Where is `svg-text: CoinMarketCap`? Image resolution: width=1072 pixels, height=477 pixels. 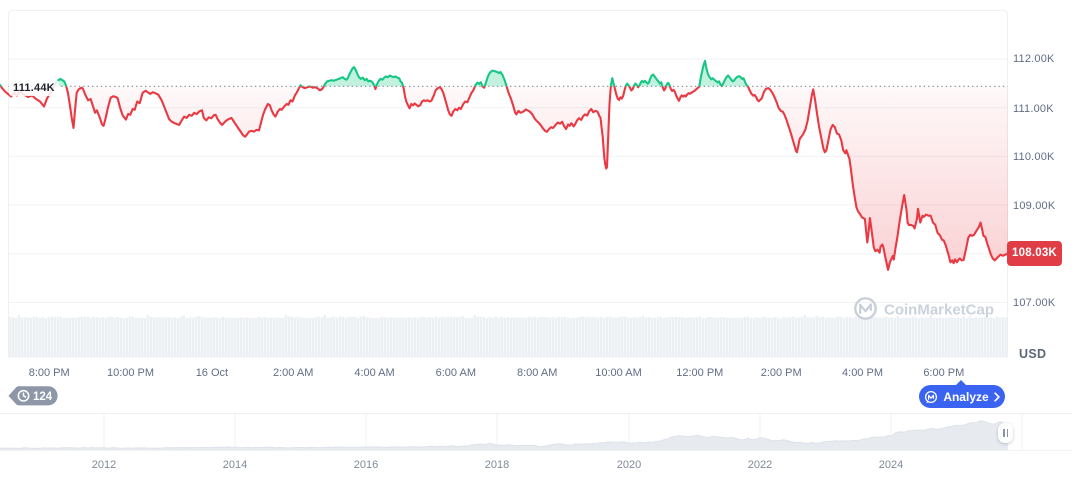 svg-text: CoinMarketCap is located at coordinates (939, 310).